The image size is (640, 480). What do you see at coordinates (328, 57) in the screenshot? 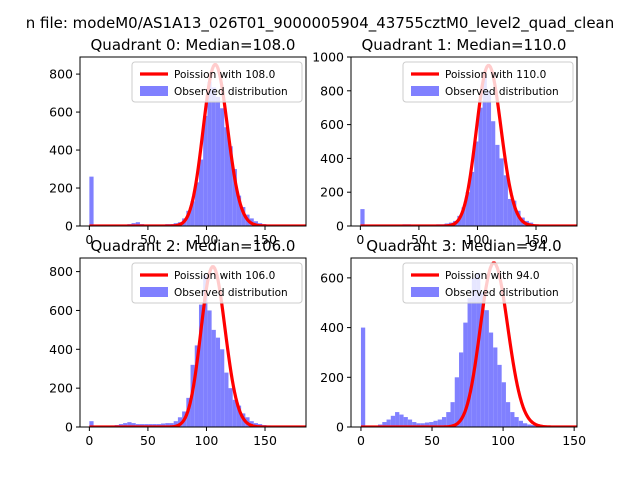
I see `y-tick-label: 1000` at bounding box center [328, 57].